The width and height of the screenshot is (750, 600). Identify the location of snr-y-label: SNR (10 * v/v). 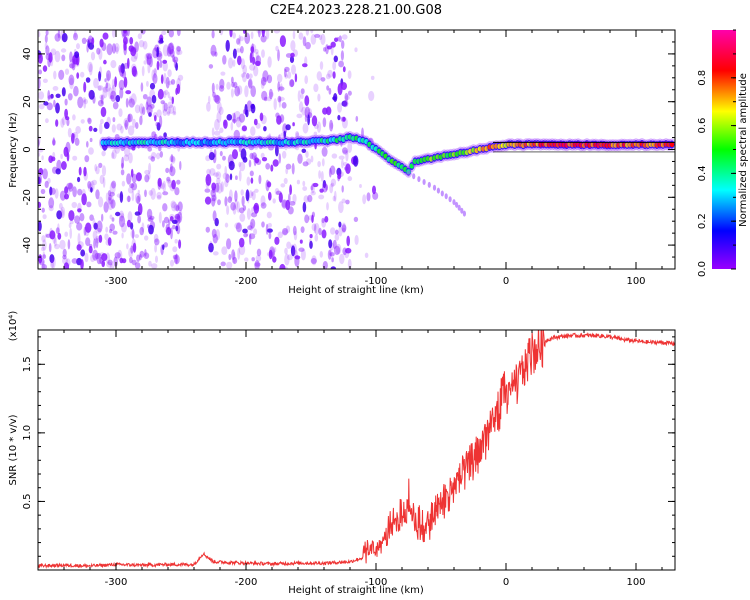
(13, 449).